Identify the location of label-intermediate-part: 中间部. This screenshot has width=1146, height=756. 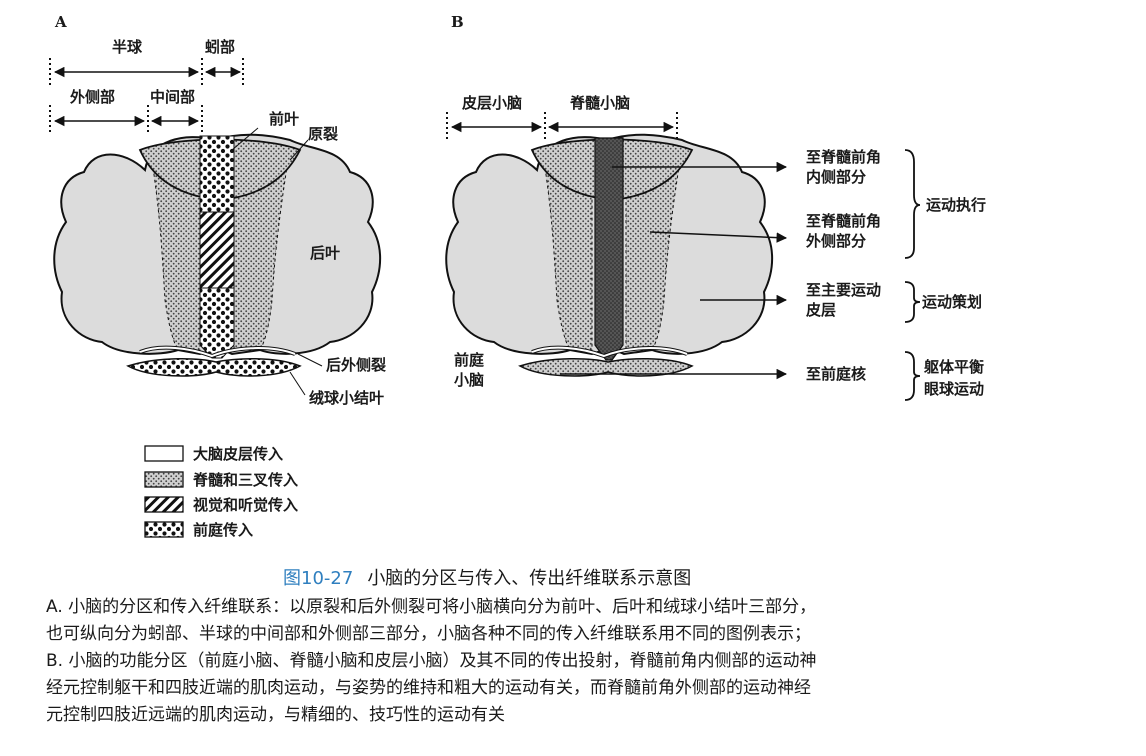
(172, 97).